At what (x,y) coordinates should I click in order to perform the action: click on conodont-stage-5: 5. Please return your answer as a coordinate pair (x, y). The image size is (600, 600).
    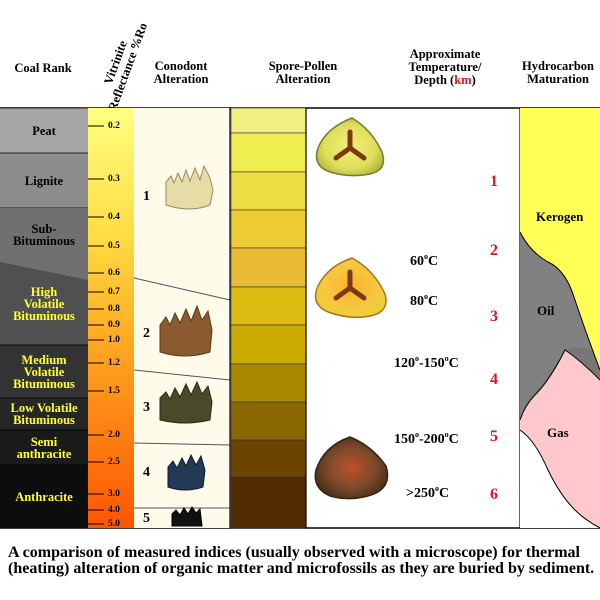
    Looking at the image, I should click on (146, 518).